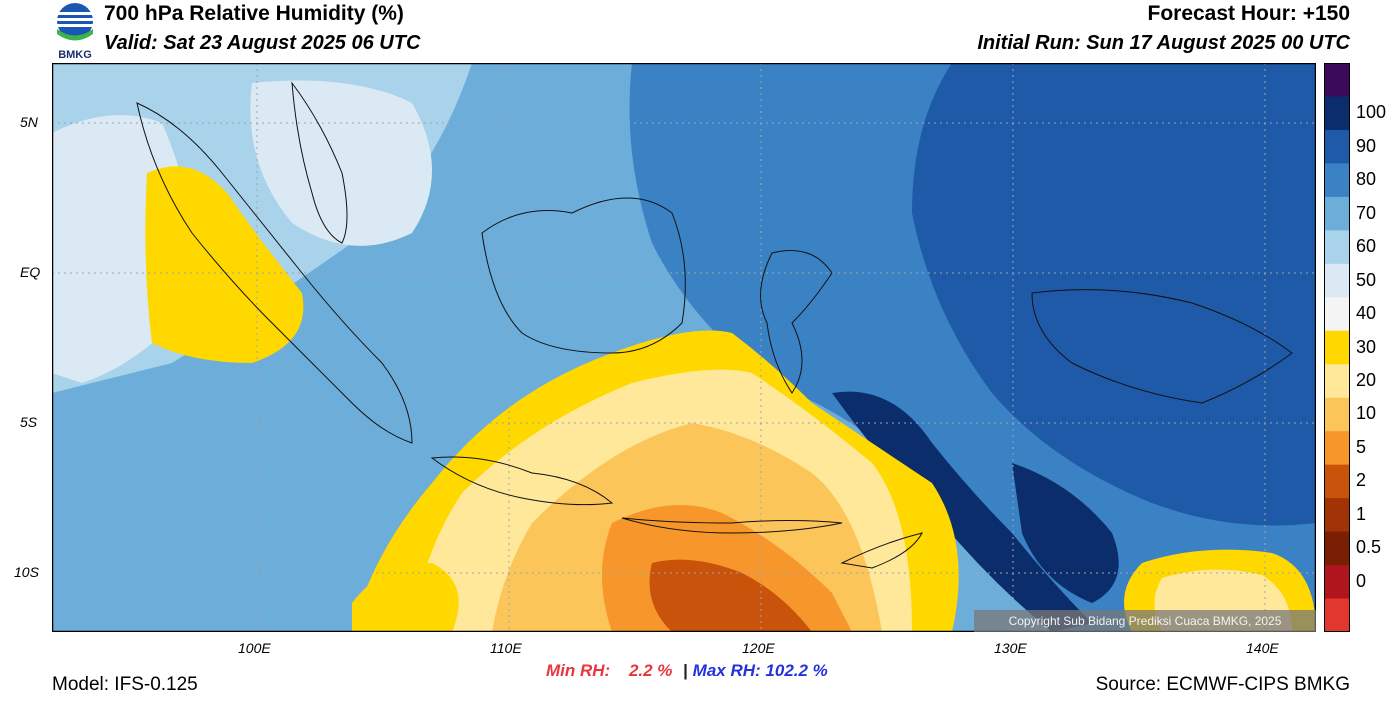 The height and width of the screenshot is (709, 1400). What do you see at coordinates (1366, 145) in the screenshot?
I see `colorbar-label: 90` at bounding box center [1366, 145].